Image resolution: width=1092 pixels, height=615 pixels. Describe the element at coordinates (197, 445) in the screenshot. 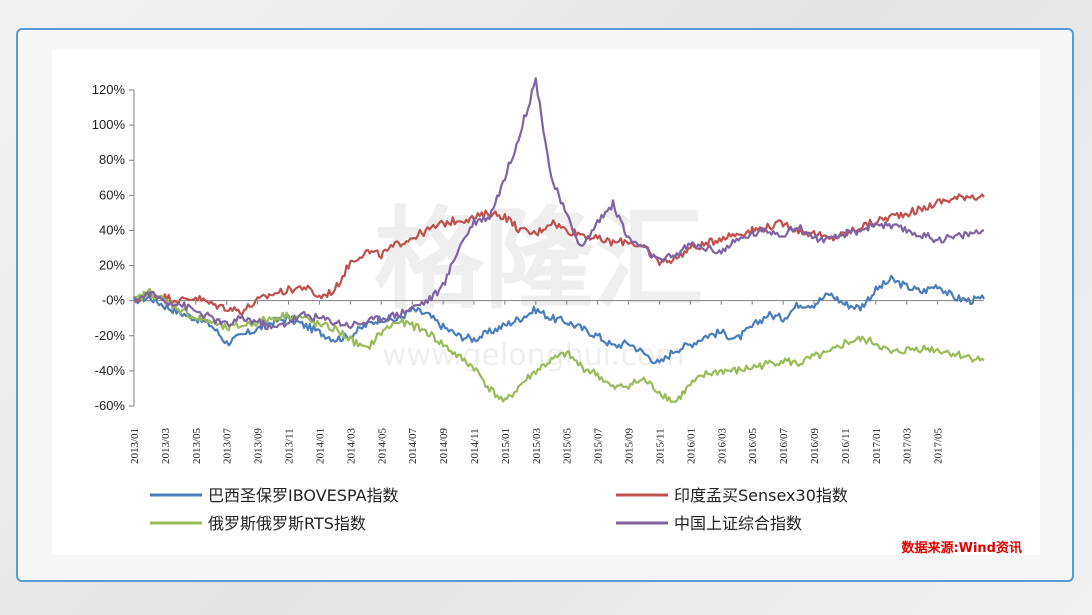

I see `x-tick-label: 2013/05` at that location.